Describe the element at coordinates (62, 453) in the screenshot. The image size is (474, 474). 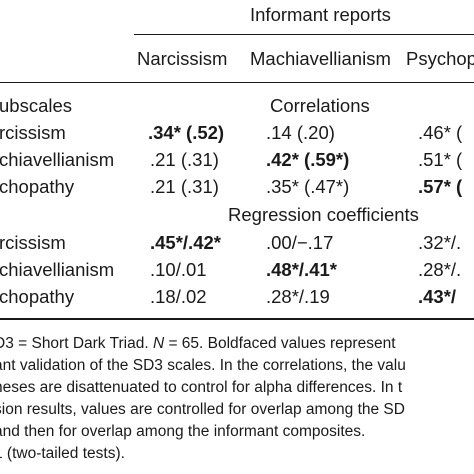
I see `table-note-line: 1 (two-tailed tests).` at that location.